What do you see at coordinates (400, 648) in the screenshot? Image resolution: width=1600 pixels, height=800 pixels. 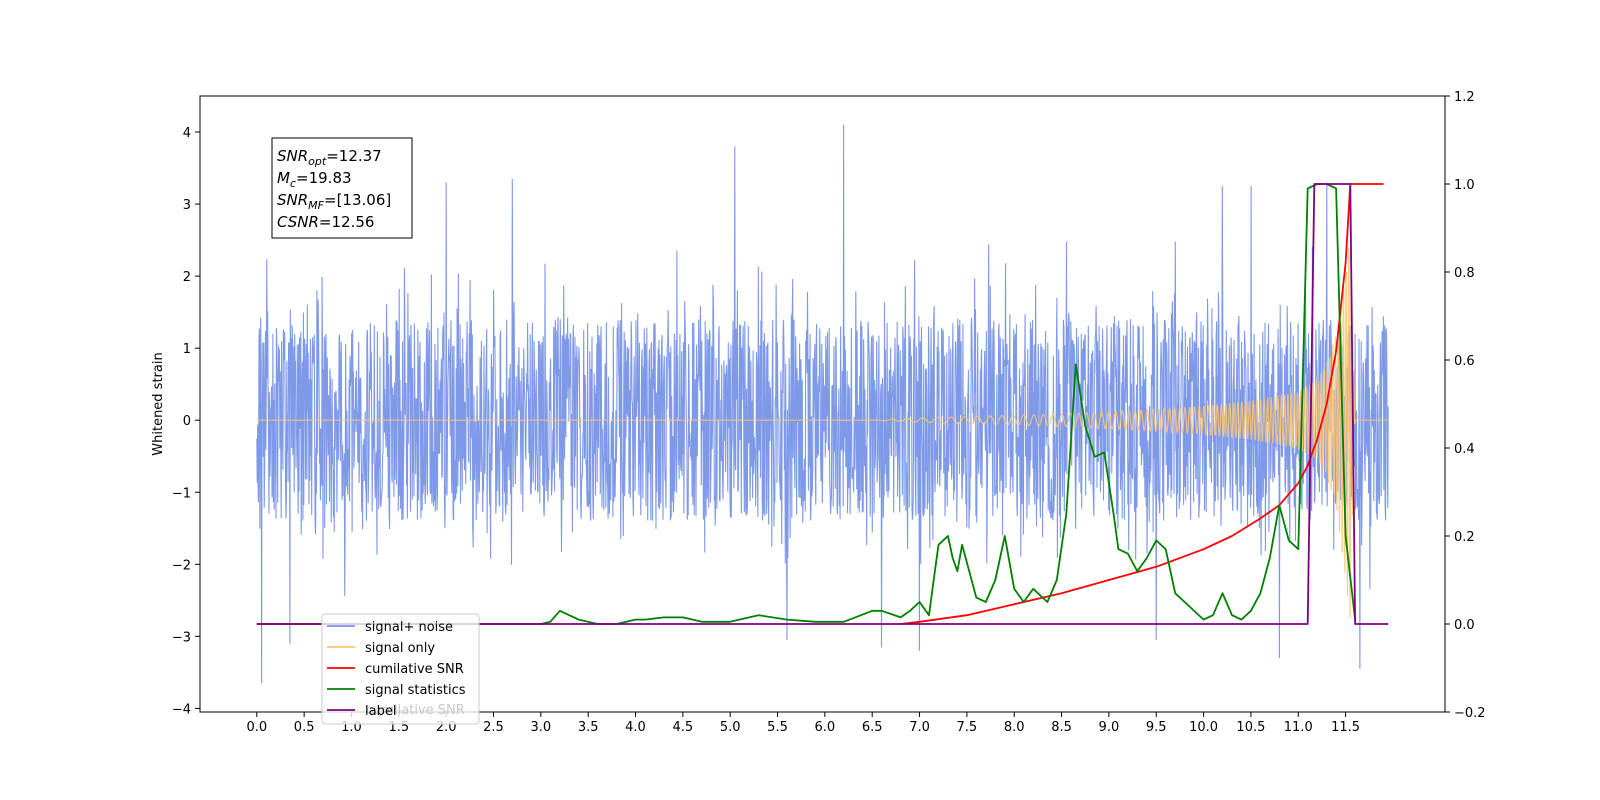 I see `legend-entry: signal only` at bounding box center [400, 648].